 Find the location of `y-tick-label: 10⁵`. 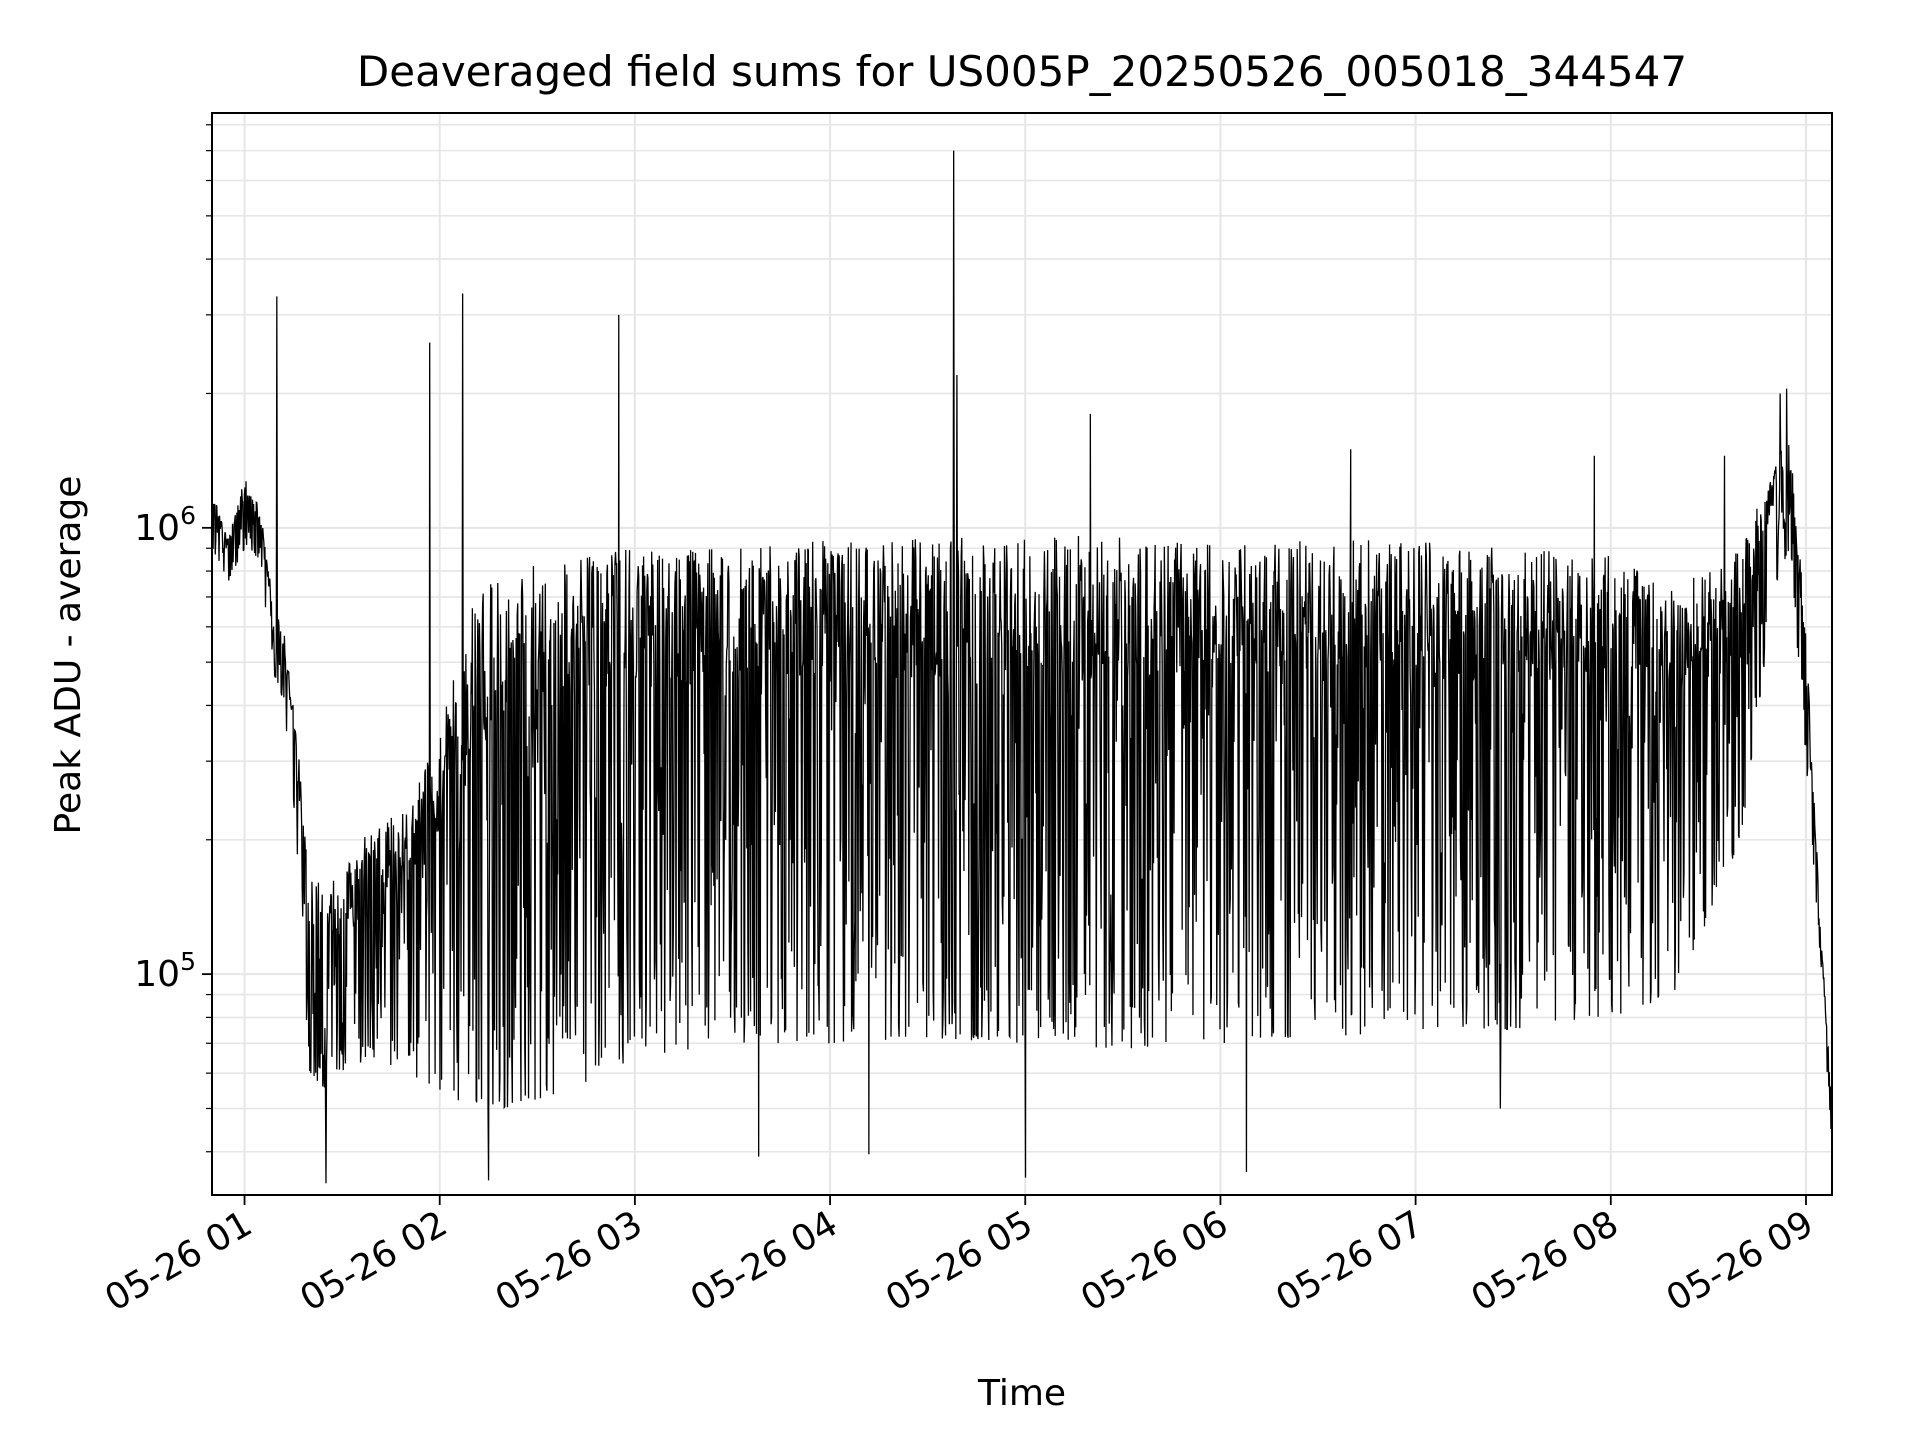

y-tick-label: 10⁵ is located at coordinates (165, 971).